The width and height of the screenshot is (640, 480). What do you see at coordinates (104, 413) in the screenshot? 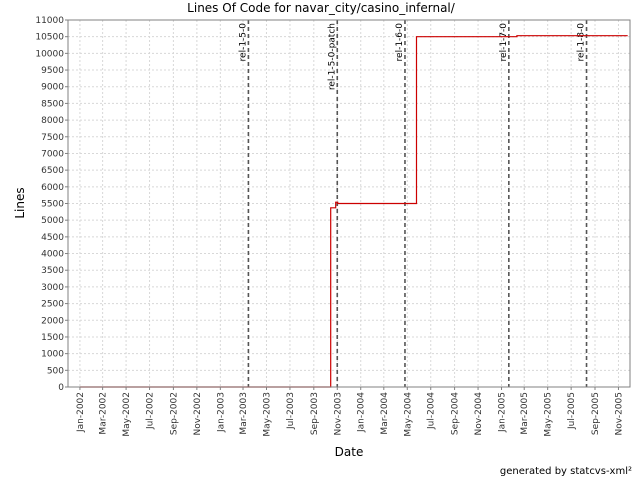
I see `x-tick-label: Mar-2002` at bounding box center [104, 413].